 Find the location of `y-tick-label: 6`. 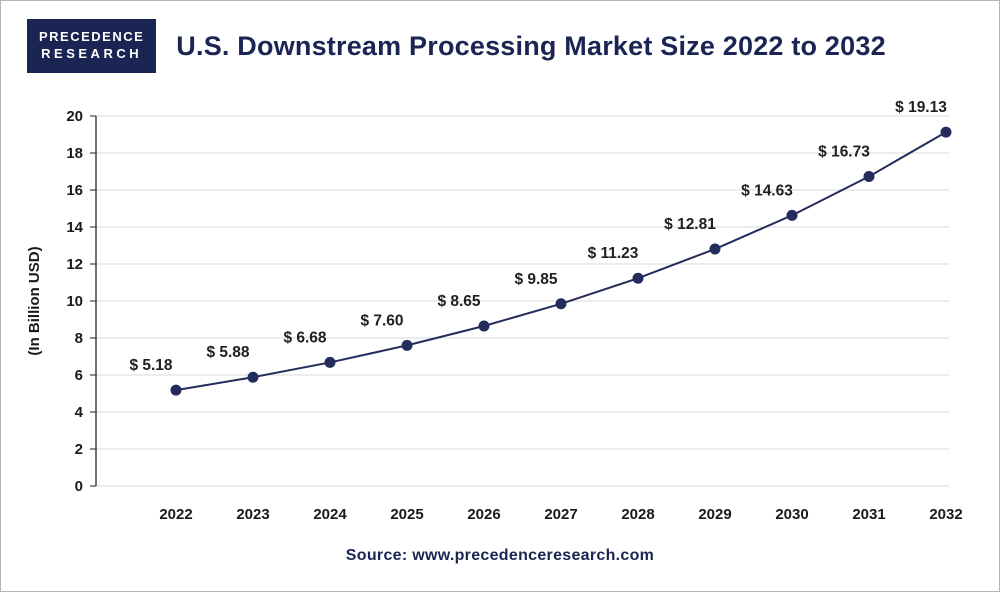

y-tick-label: 6 is located at coordinates (79, 375).